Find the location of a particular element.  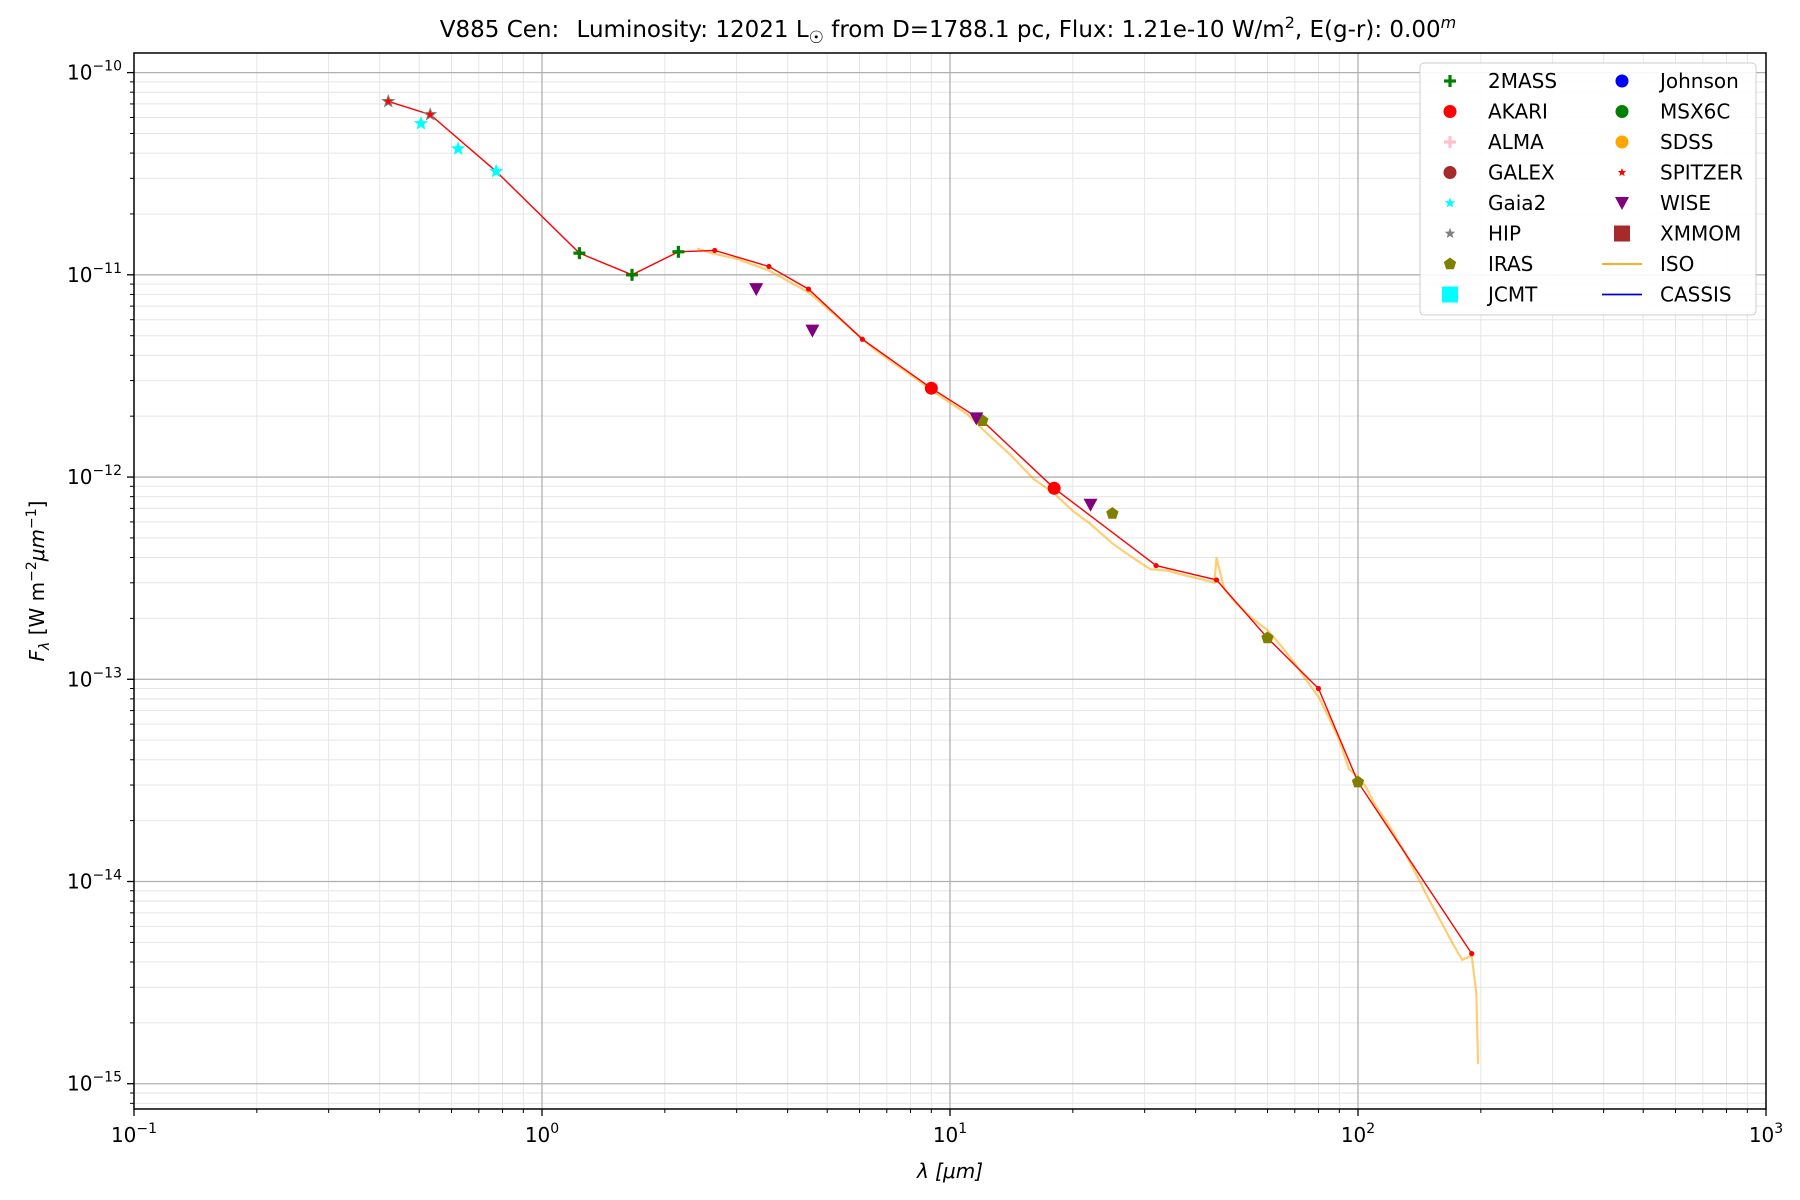

x-tick-label: 10² is located at coordinates (1358, 1134).